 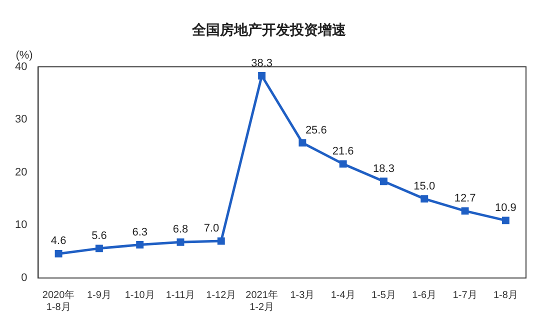 I want to click on x-tick-label: 1-9月, so click(x=99, y=295).